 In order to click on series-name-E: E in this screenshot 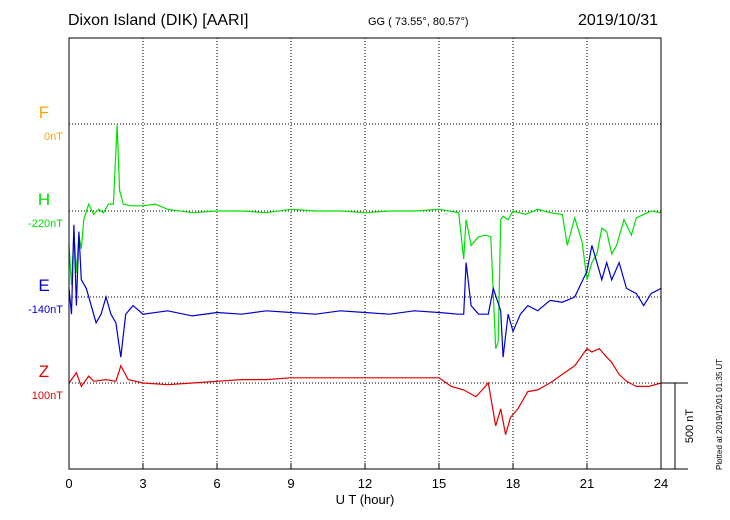, I will do `click(43, 285)`.